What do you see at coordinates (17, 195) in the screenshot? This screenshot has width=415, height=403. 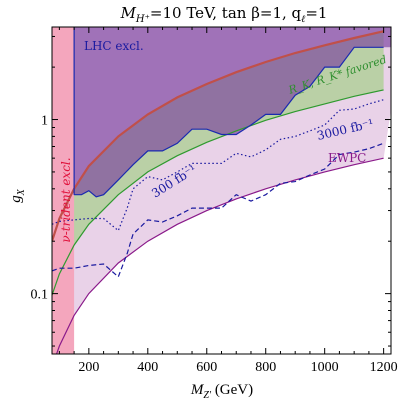 I see `y-axis-label: gX` at bounding box center [17, 195].